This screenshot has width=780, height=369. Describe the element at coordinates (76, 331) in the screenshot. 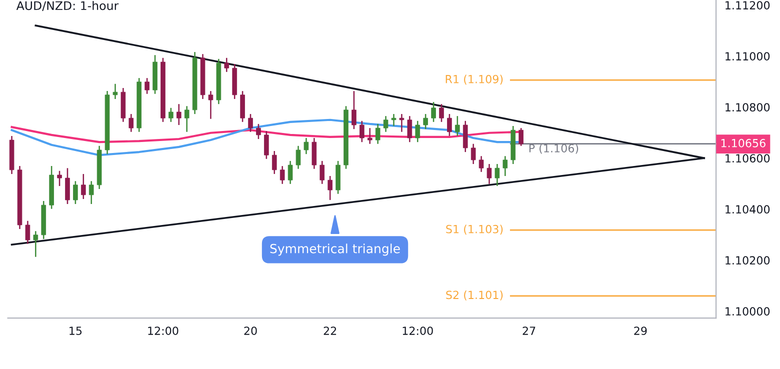

I see `x-tick-label: 15` at that location.